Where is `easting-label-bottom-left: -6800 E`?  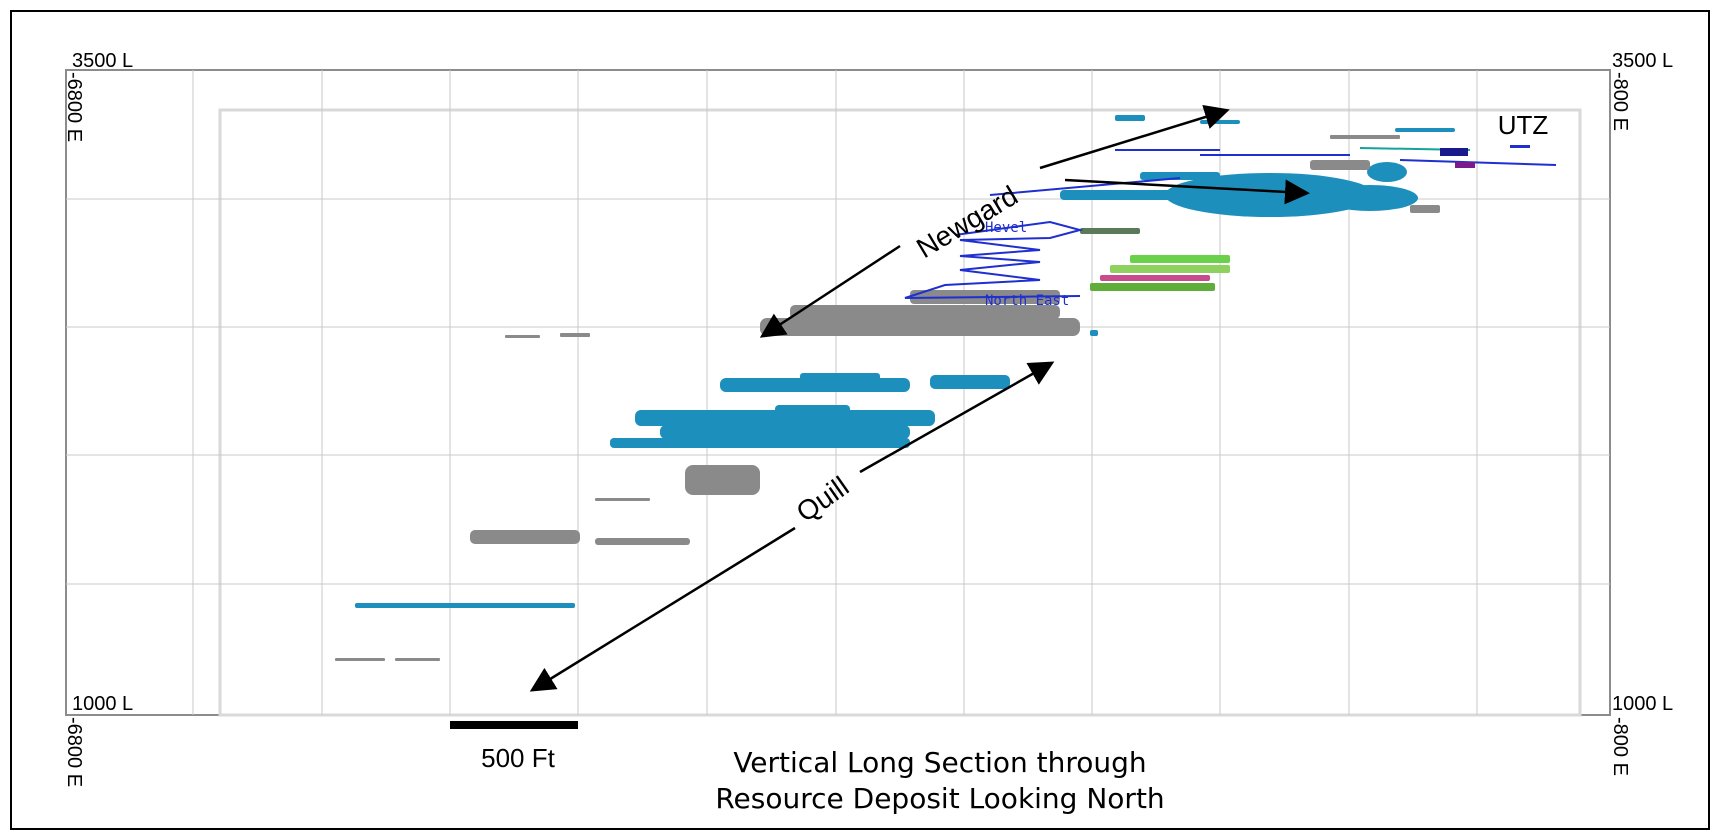 easting-label-bottom-left: -6800 E is located at coordinates (74, 752).